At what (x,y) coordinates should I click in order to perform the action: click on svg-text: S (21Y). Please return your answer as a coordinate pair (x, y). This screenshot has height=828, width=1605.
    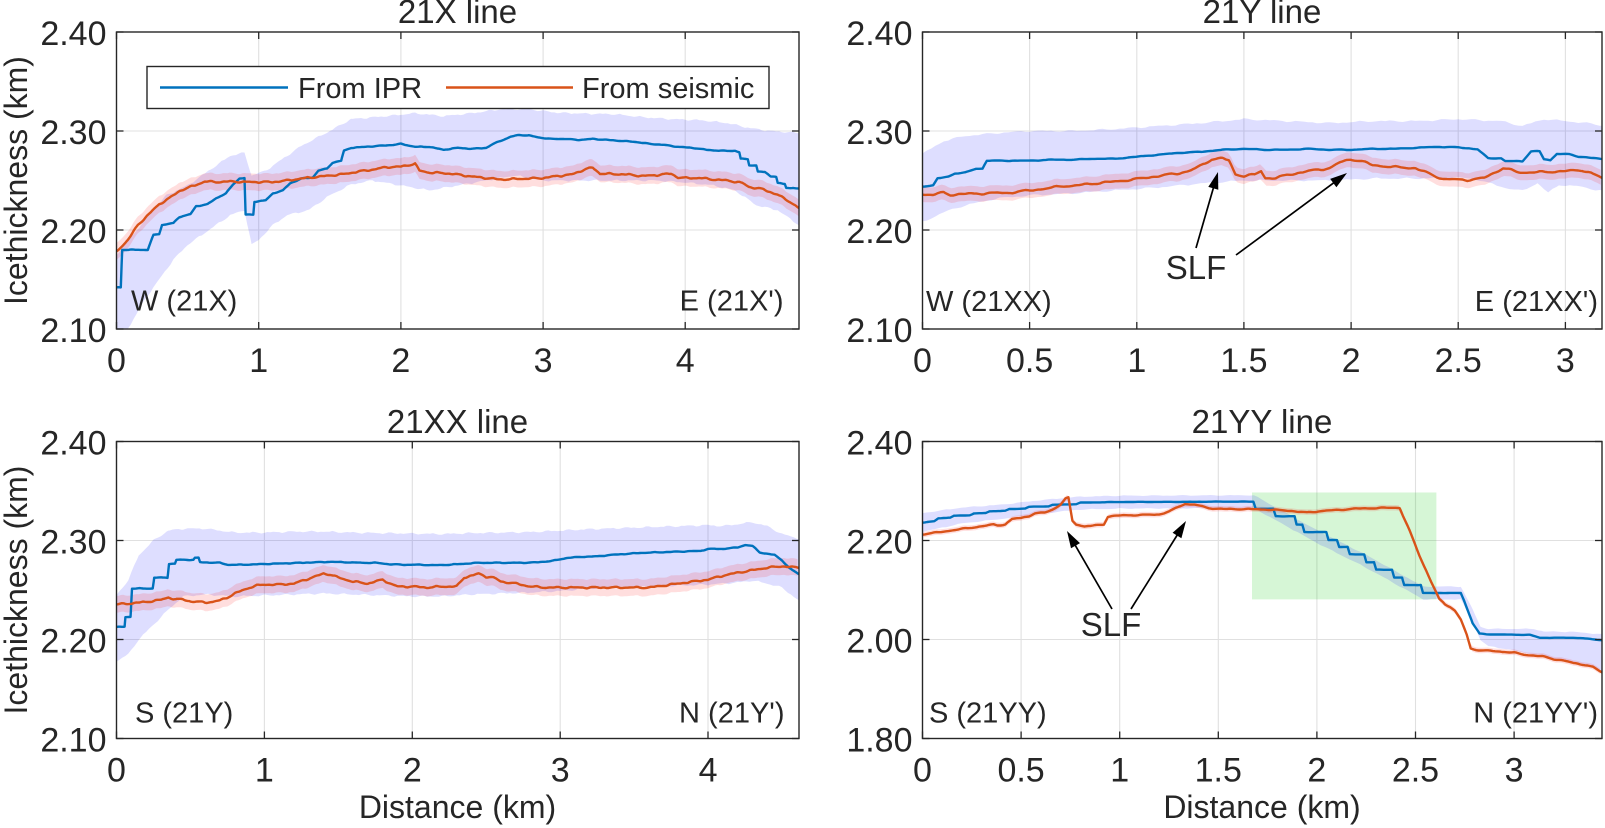
    Looking at the image, I should click on (184, 714).